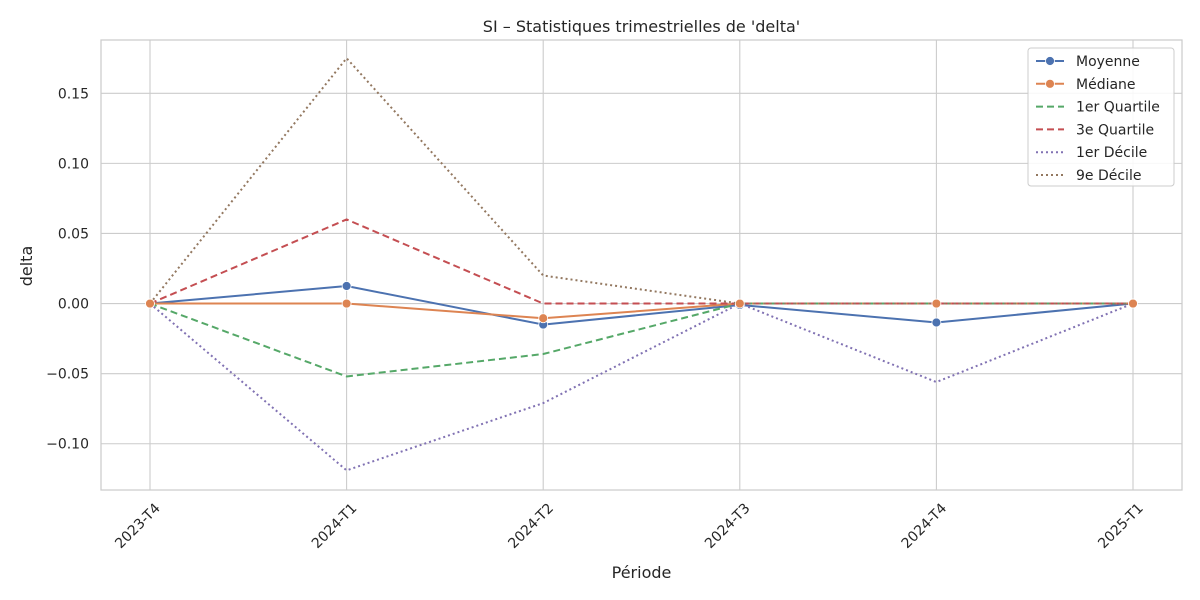 The height and width of the screenshot is (600, 1200). I want to click on y-tick-labels: −0.10 −0.05 0.00 0.05 0.10 0.15, so click(67, 269).